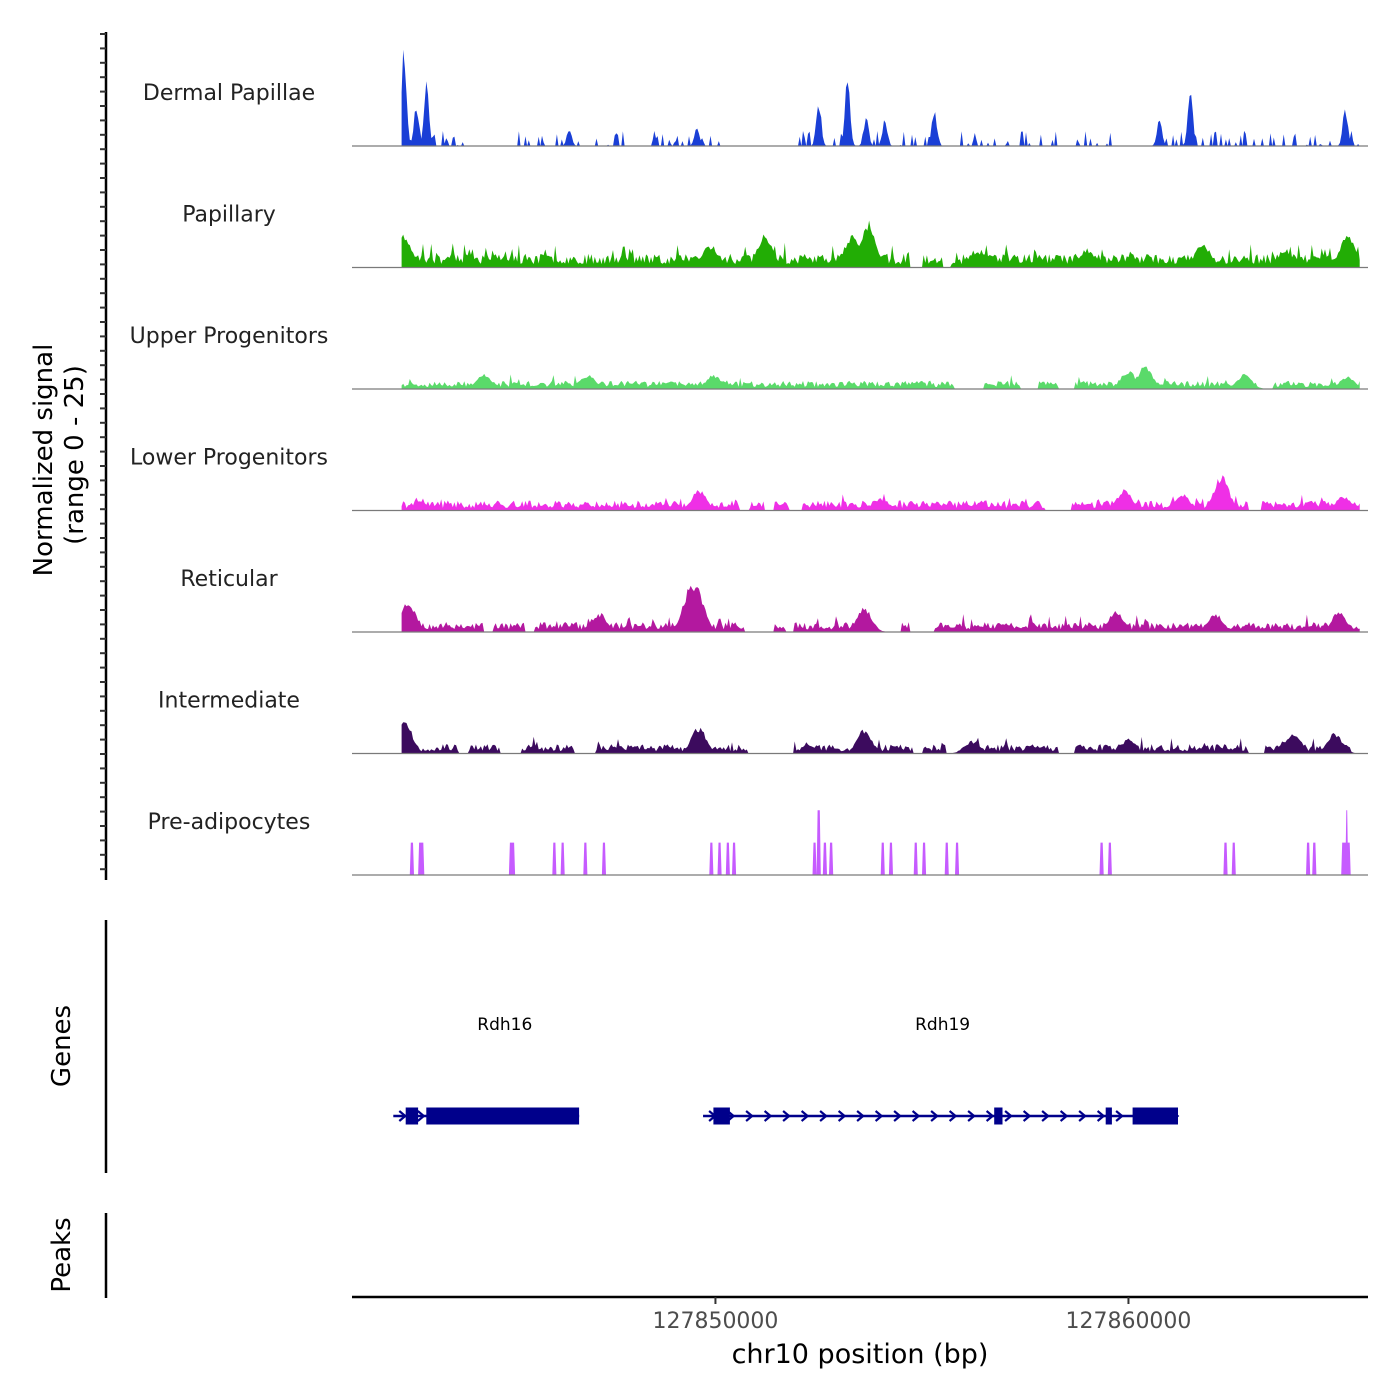  Describe the element at coordinates (941, 1070) in the screenshot. I see `gene-model: Rdh19` at that location.